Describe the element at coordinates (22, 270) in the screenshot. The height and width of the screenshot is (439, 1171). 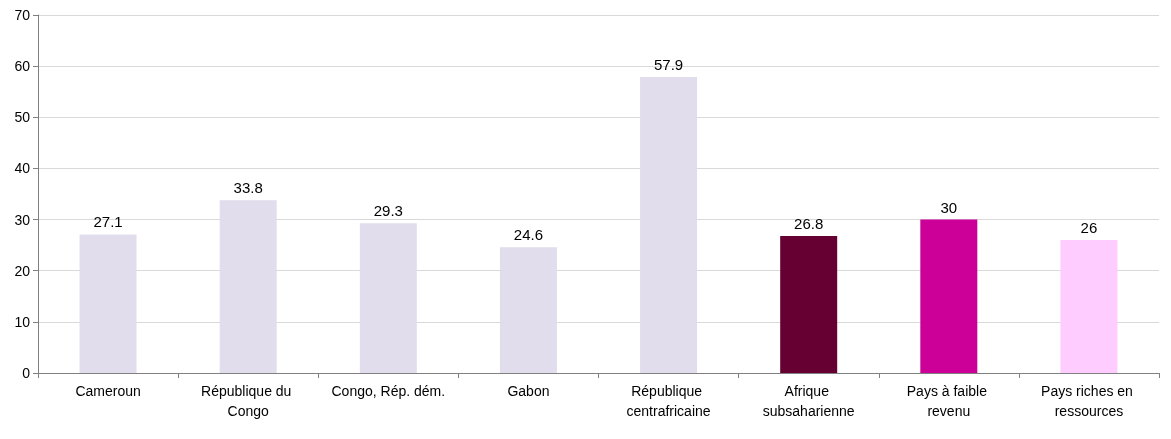
I see `y-tick-label: 20` at that location.